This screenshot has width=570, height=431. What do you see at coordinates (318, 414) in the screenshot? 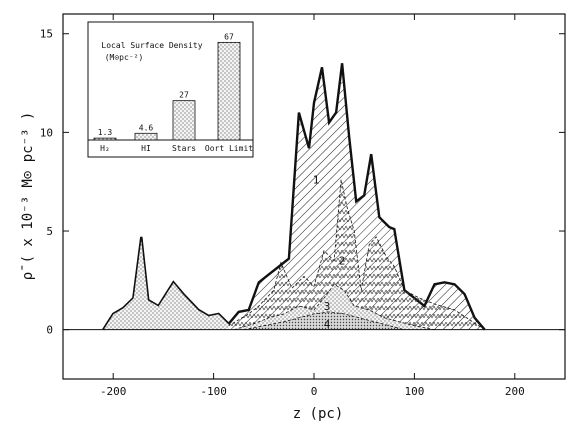
I see `x-axis-title: z (pc)` at bounding box center [318, 414].